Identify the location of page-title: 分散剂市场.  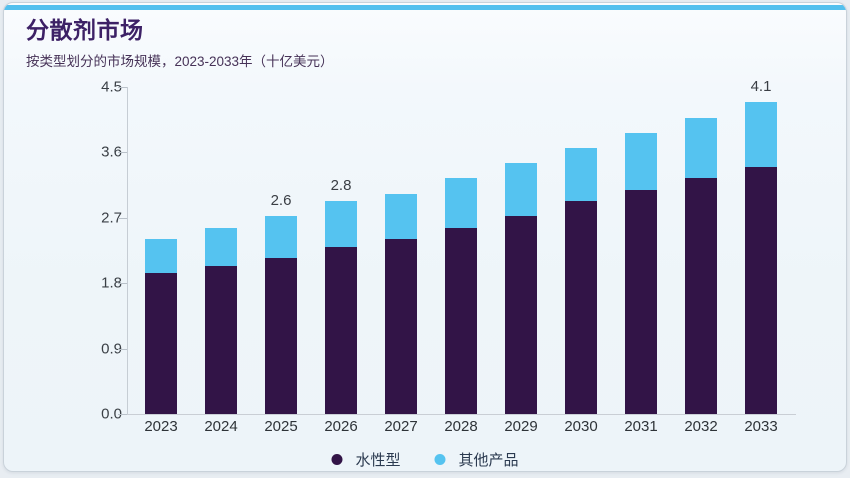
(85, 30).